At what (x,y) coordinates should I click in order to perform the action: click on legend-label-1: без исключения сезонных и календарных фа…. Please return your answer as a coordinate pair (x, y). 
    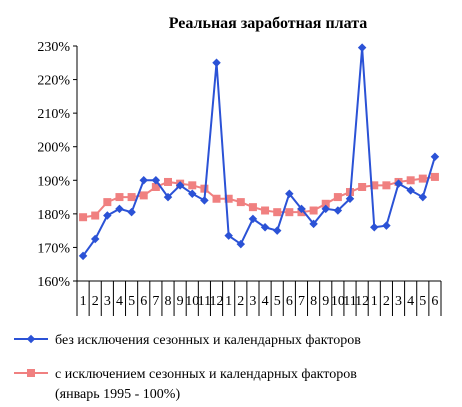
    Looking at the image, I should click on (208, 340).